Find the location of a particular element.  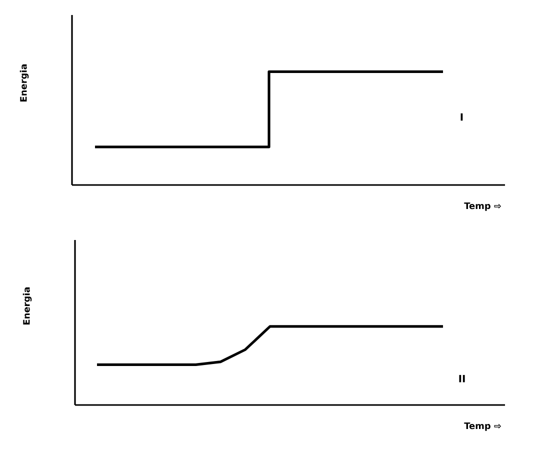

text: II is located at coordinates (462, 378).